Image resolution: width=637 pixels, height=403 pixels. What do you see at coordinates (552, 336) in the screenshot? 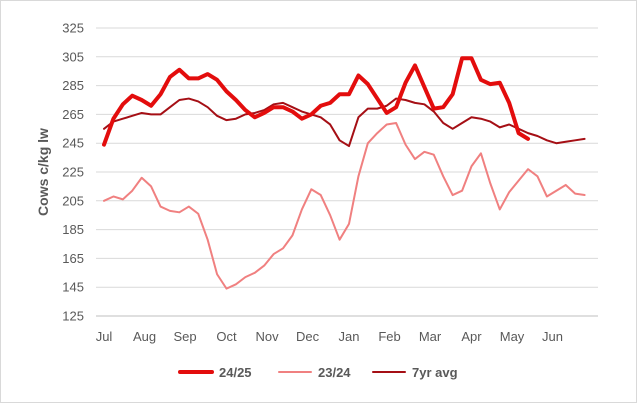
I see `x-tick-label: Jun` at bounding box center [552, 336].